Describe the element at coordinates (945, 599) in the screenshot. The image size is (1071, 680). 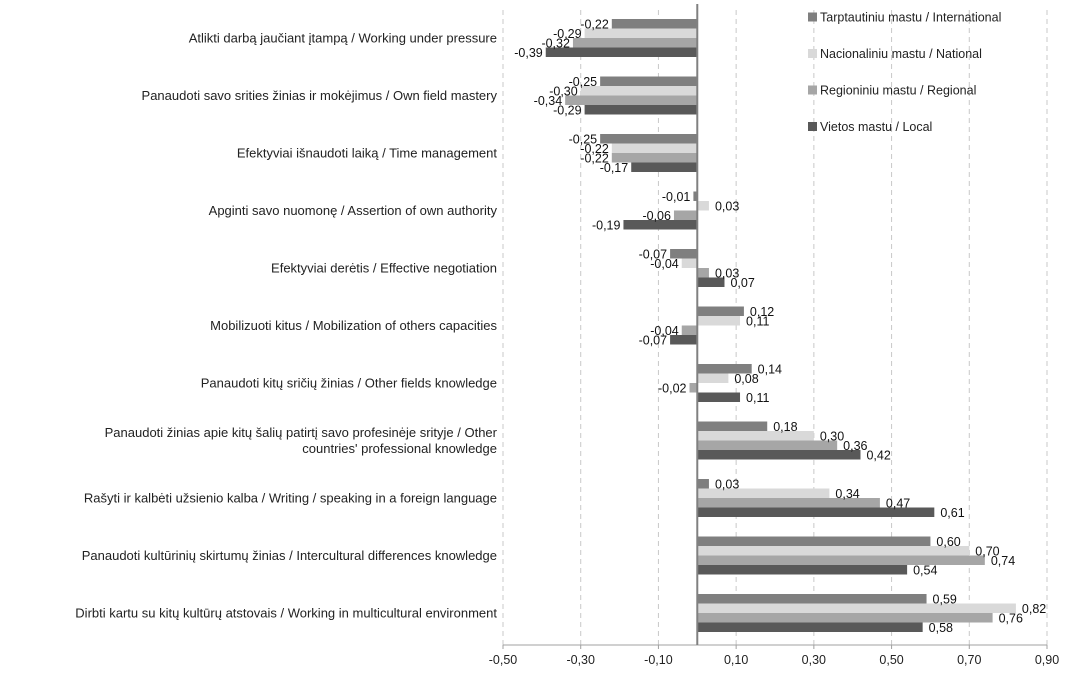
I see `value-label: 0,59` at that location.